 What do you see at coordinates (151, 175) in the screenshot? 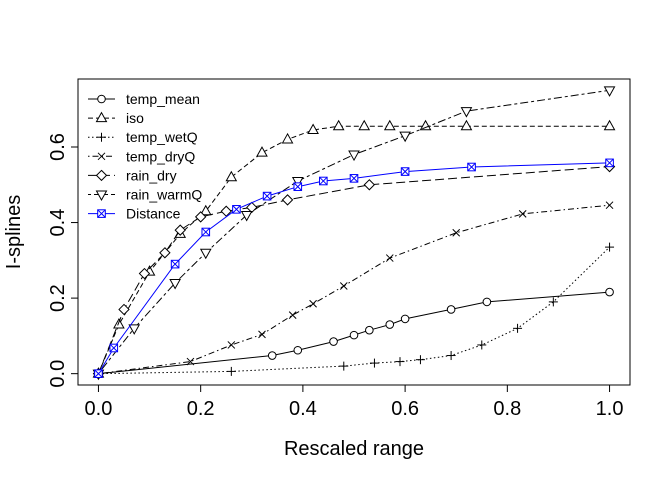
I see `legend-label: rain_dry` at bounding box center [151, 175].